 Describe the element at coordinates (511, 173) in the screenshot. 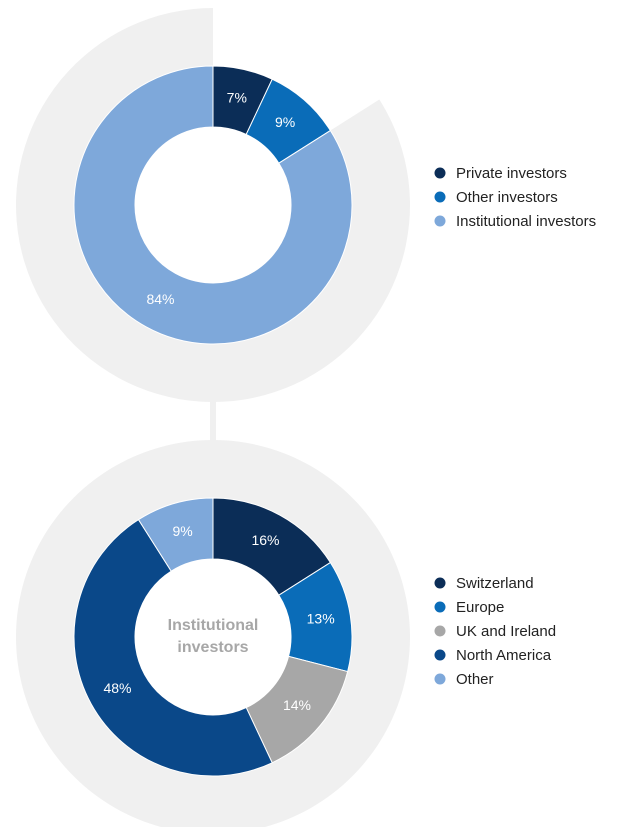

I see `legend-label: Private investors` at that location.